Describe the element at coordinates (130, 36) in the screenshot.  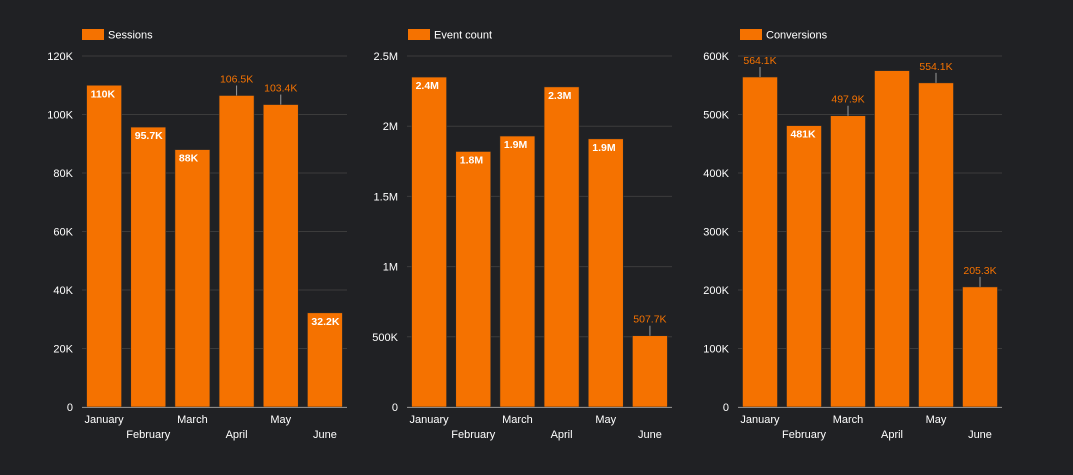
I see `legend-label: Sessions` at that location.